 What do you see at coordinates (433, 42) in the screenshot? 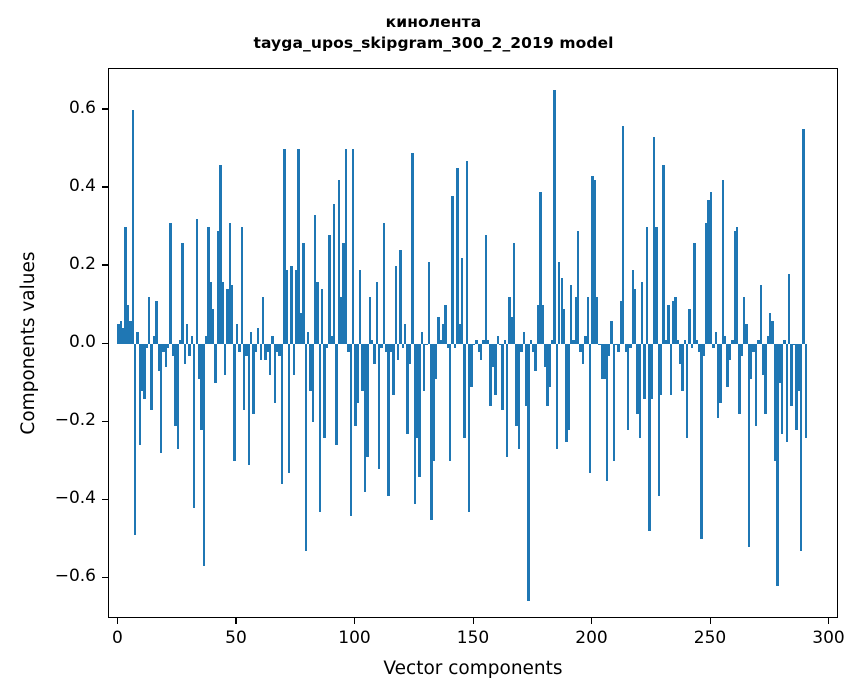
I see `chart-title-line-2: tayga_upos_skipgram_300_2_2019 model` at bounding box center [433, 42].